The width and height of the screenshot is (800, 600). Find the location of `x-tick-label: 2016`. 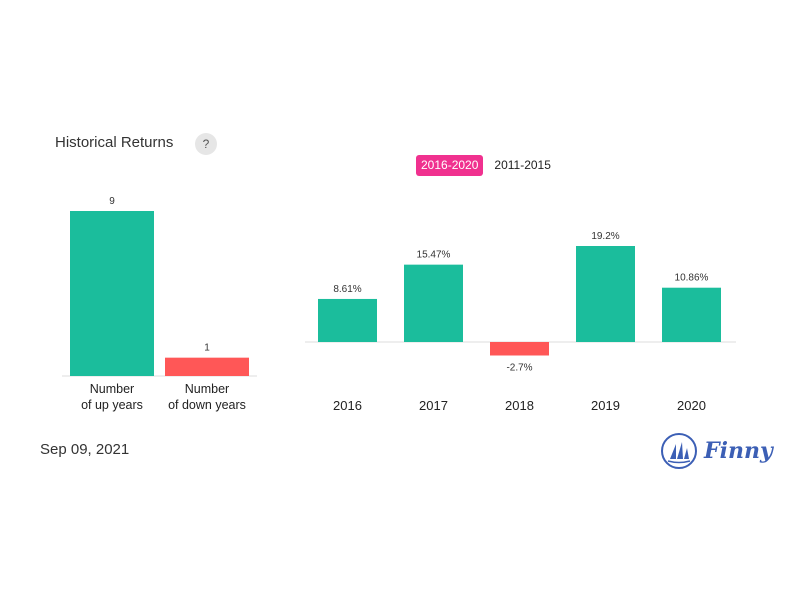

x-tick-label: 2016 is located at coordinates (347, 405).